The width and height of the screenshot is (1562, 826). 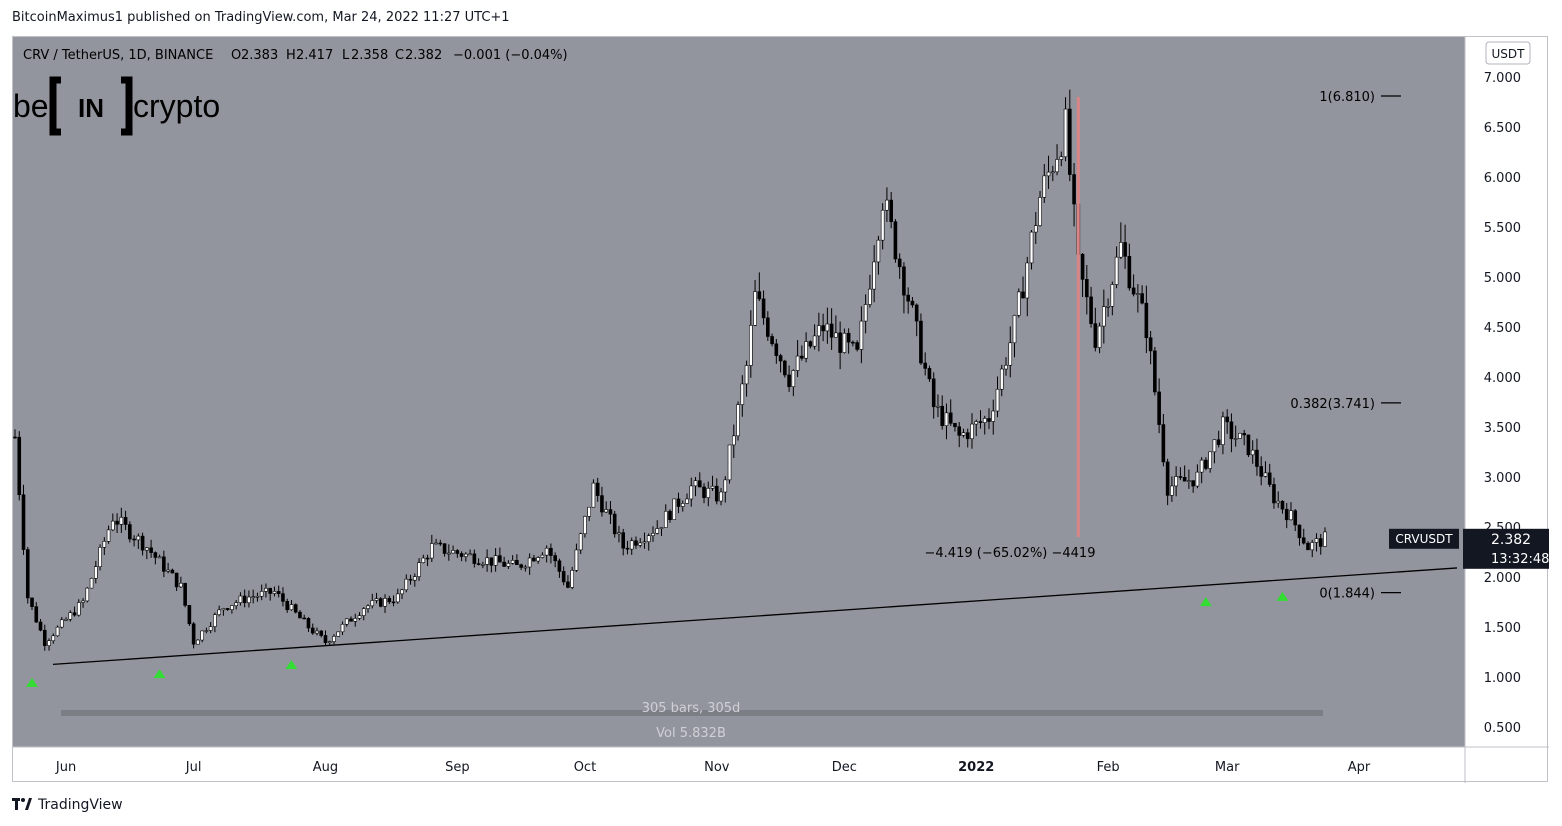 What do you see at coordinates (236, 55) in the screenshot?
I see `legend-o-label: O` at bounding box center [236, 55].